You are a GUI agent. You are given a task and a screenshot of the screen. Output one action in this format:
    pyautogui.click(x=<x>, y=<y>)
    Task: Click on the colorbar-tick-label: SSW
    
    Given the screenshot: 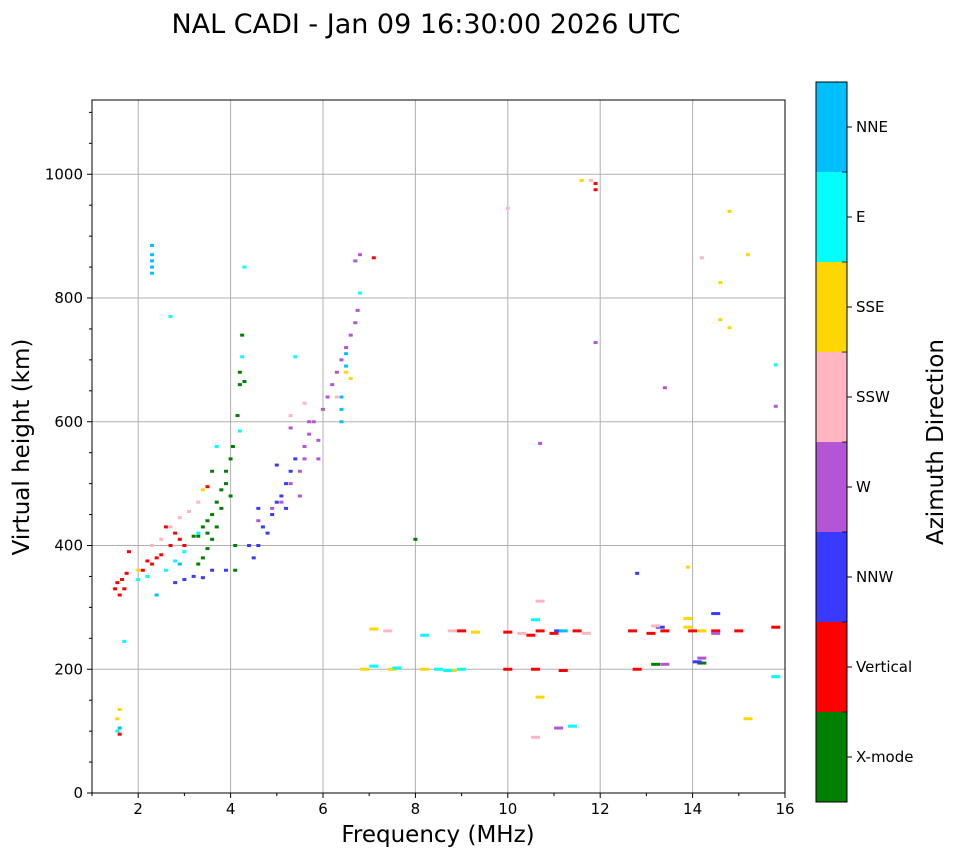 What is the action you would take?
    pyautogui.click(x=873, y=397)
    